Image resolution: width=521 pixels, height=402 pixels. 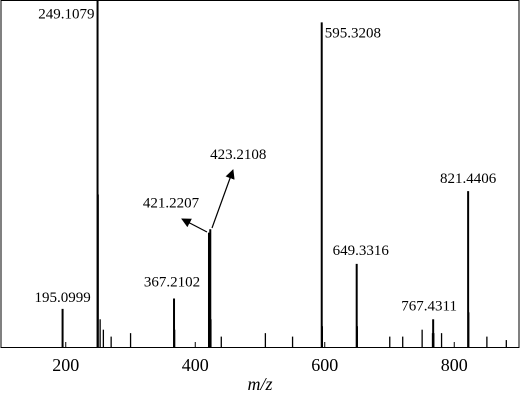 I want to click on peak-label: 595.3208, so click(x=353, y=33).